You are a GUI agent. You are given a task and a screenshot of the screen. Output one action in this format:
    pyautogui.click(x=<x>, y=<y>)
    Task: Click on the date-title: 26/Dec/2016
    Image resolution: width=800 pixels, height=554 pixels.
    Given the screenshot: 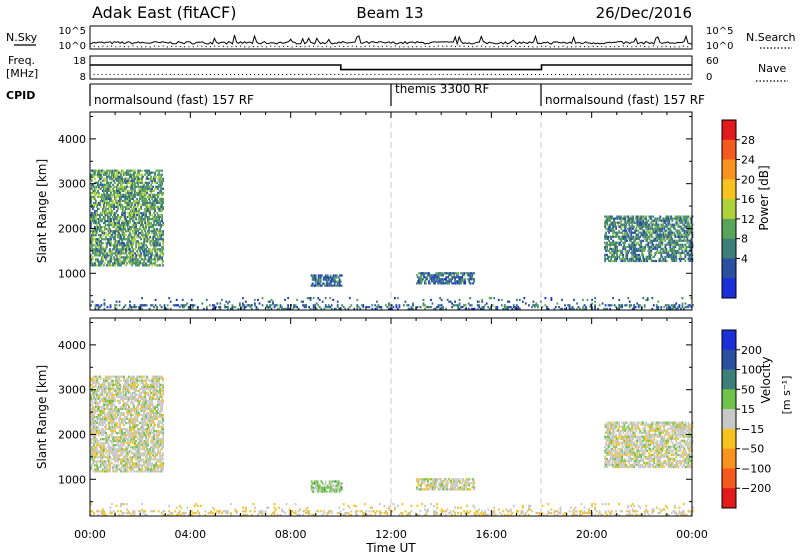 What is the action you would take?
    pyautogui.click(x=644, y=13)
    